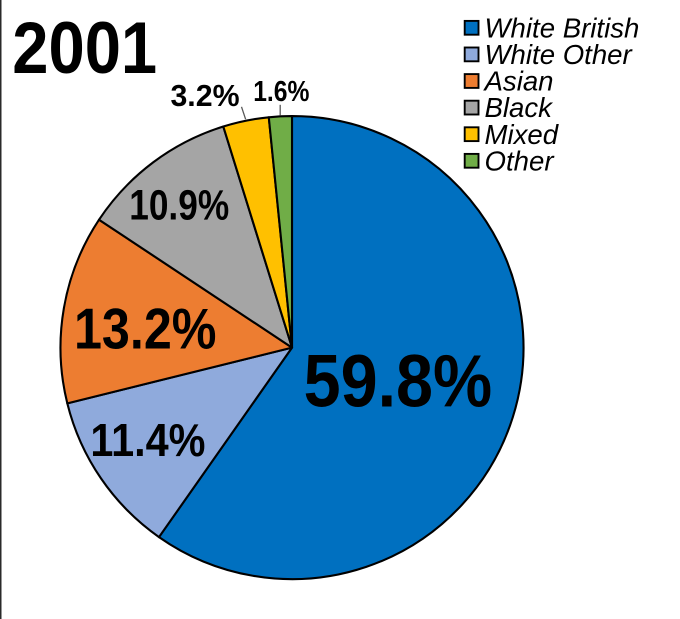  Describe the element at coordinates (204, 96) in the screenshot. I see `svg-text: 3.2%` at that location.